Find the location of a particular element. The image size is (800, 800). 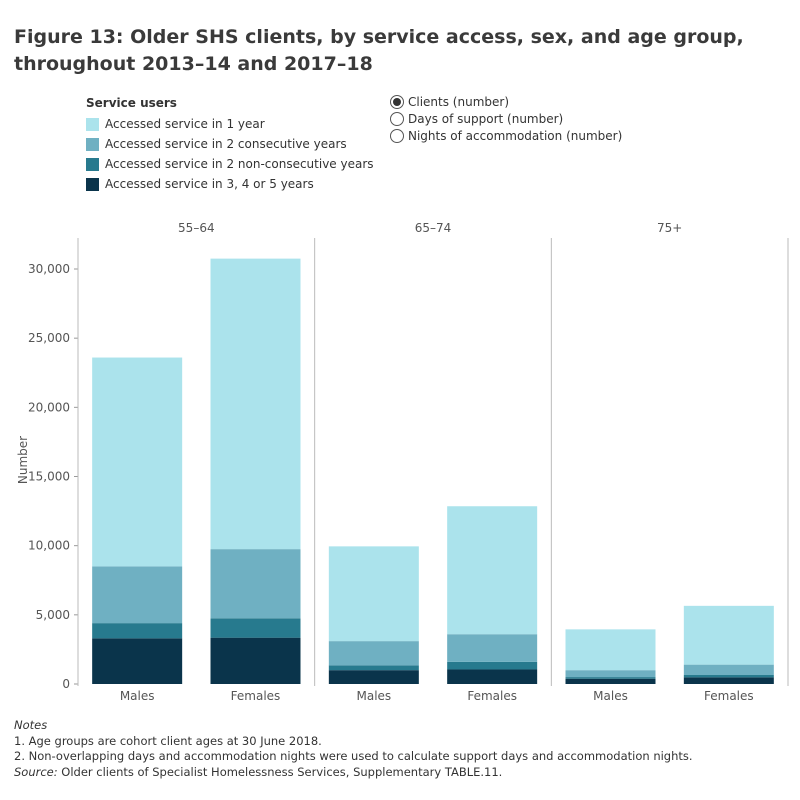

legend-label: Accessed service in 2 consecutive years is located at coordinates (226, 144).